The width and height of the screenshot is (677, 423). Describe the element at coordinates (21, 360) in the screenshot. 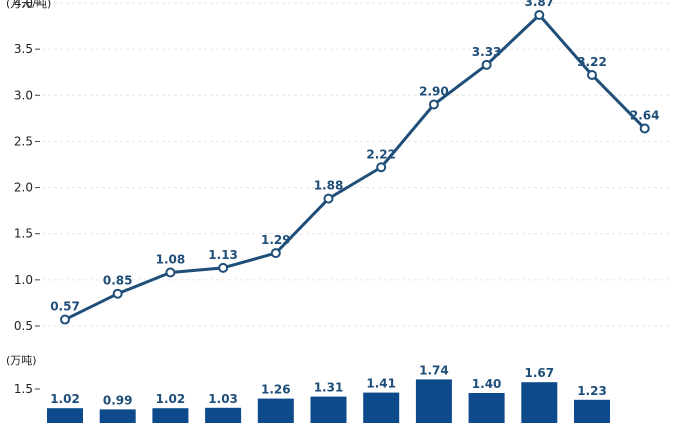

I see `volume-axis-unit: (万吨)` at that location.